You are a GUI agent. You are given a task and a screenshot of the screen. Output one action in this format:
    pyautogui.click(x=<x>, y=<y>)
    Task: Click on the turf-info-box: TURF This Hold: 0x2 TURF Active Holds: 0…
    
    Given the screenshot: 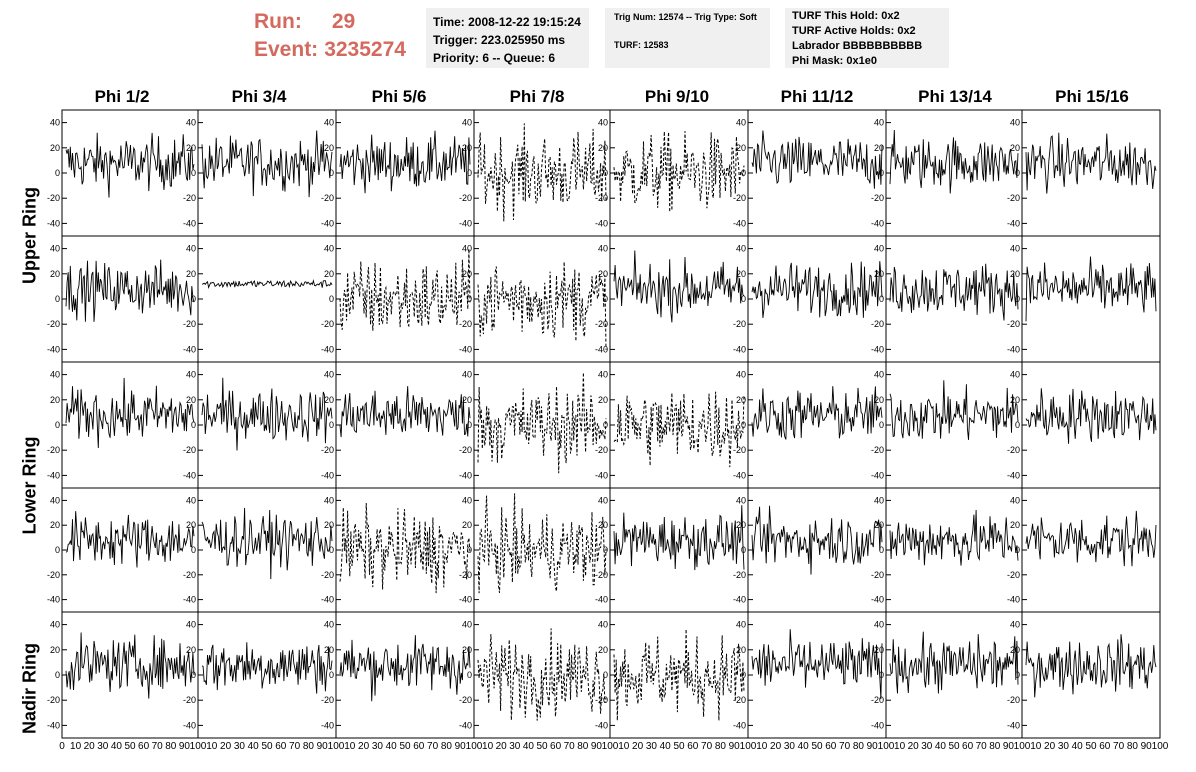 What is the action you would take?
    pyautogui.click(x=867, y=38)
    